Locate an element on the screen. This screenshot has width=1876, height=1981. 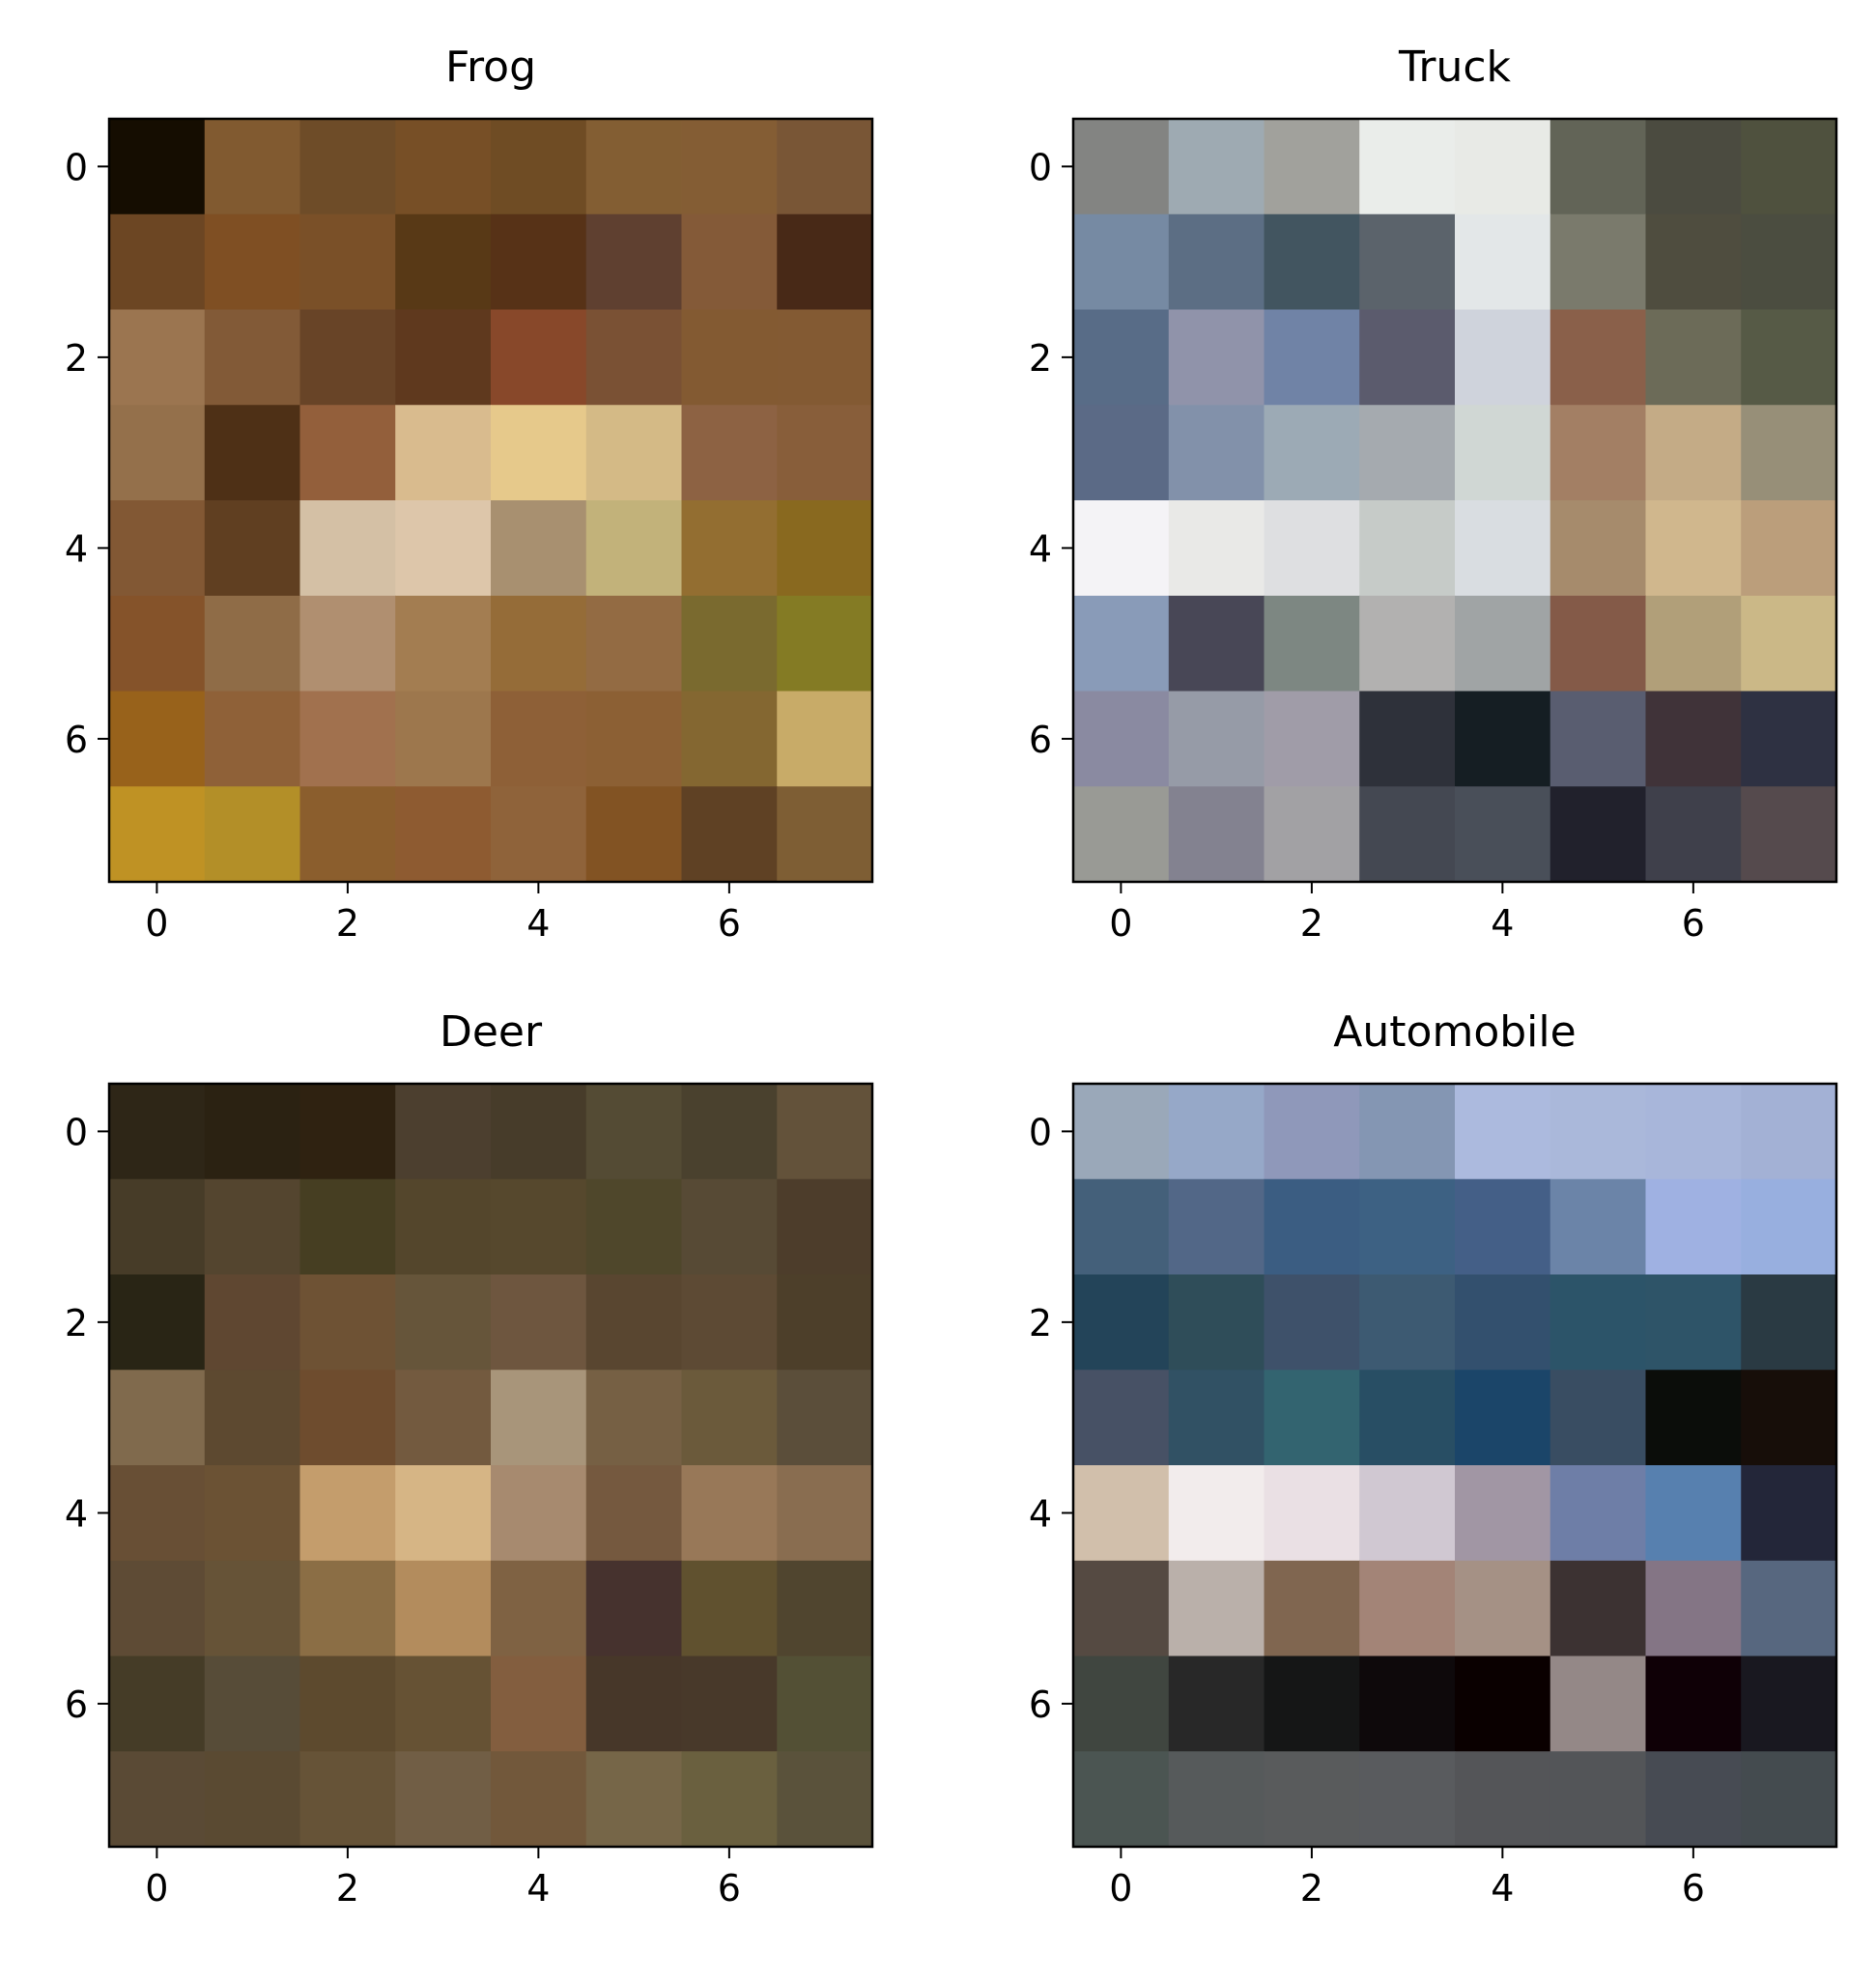
x-tick-label: 4 is located at coordinates (538, 924).